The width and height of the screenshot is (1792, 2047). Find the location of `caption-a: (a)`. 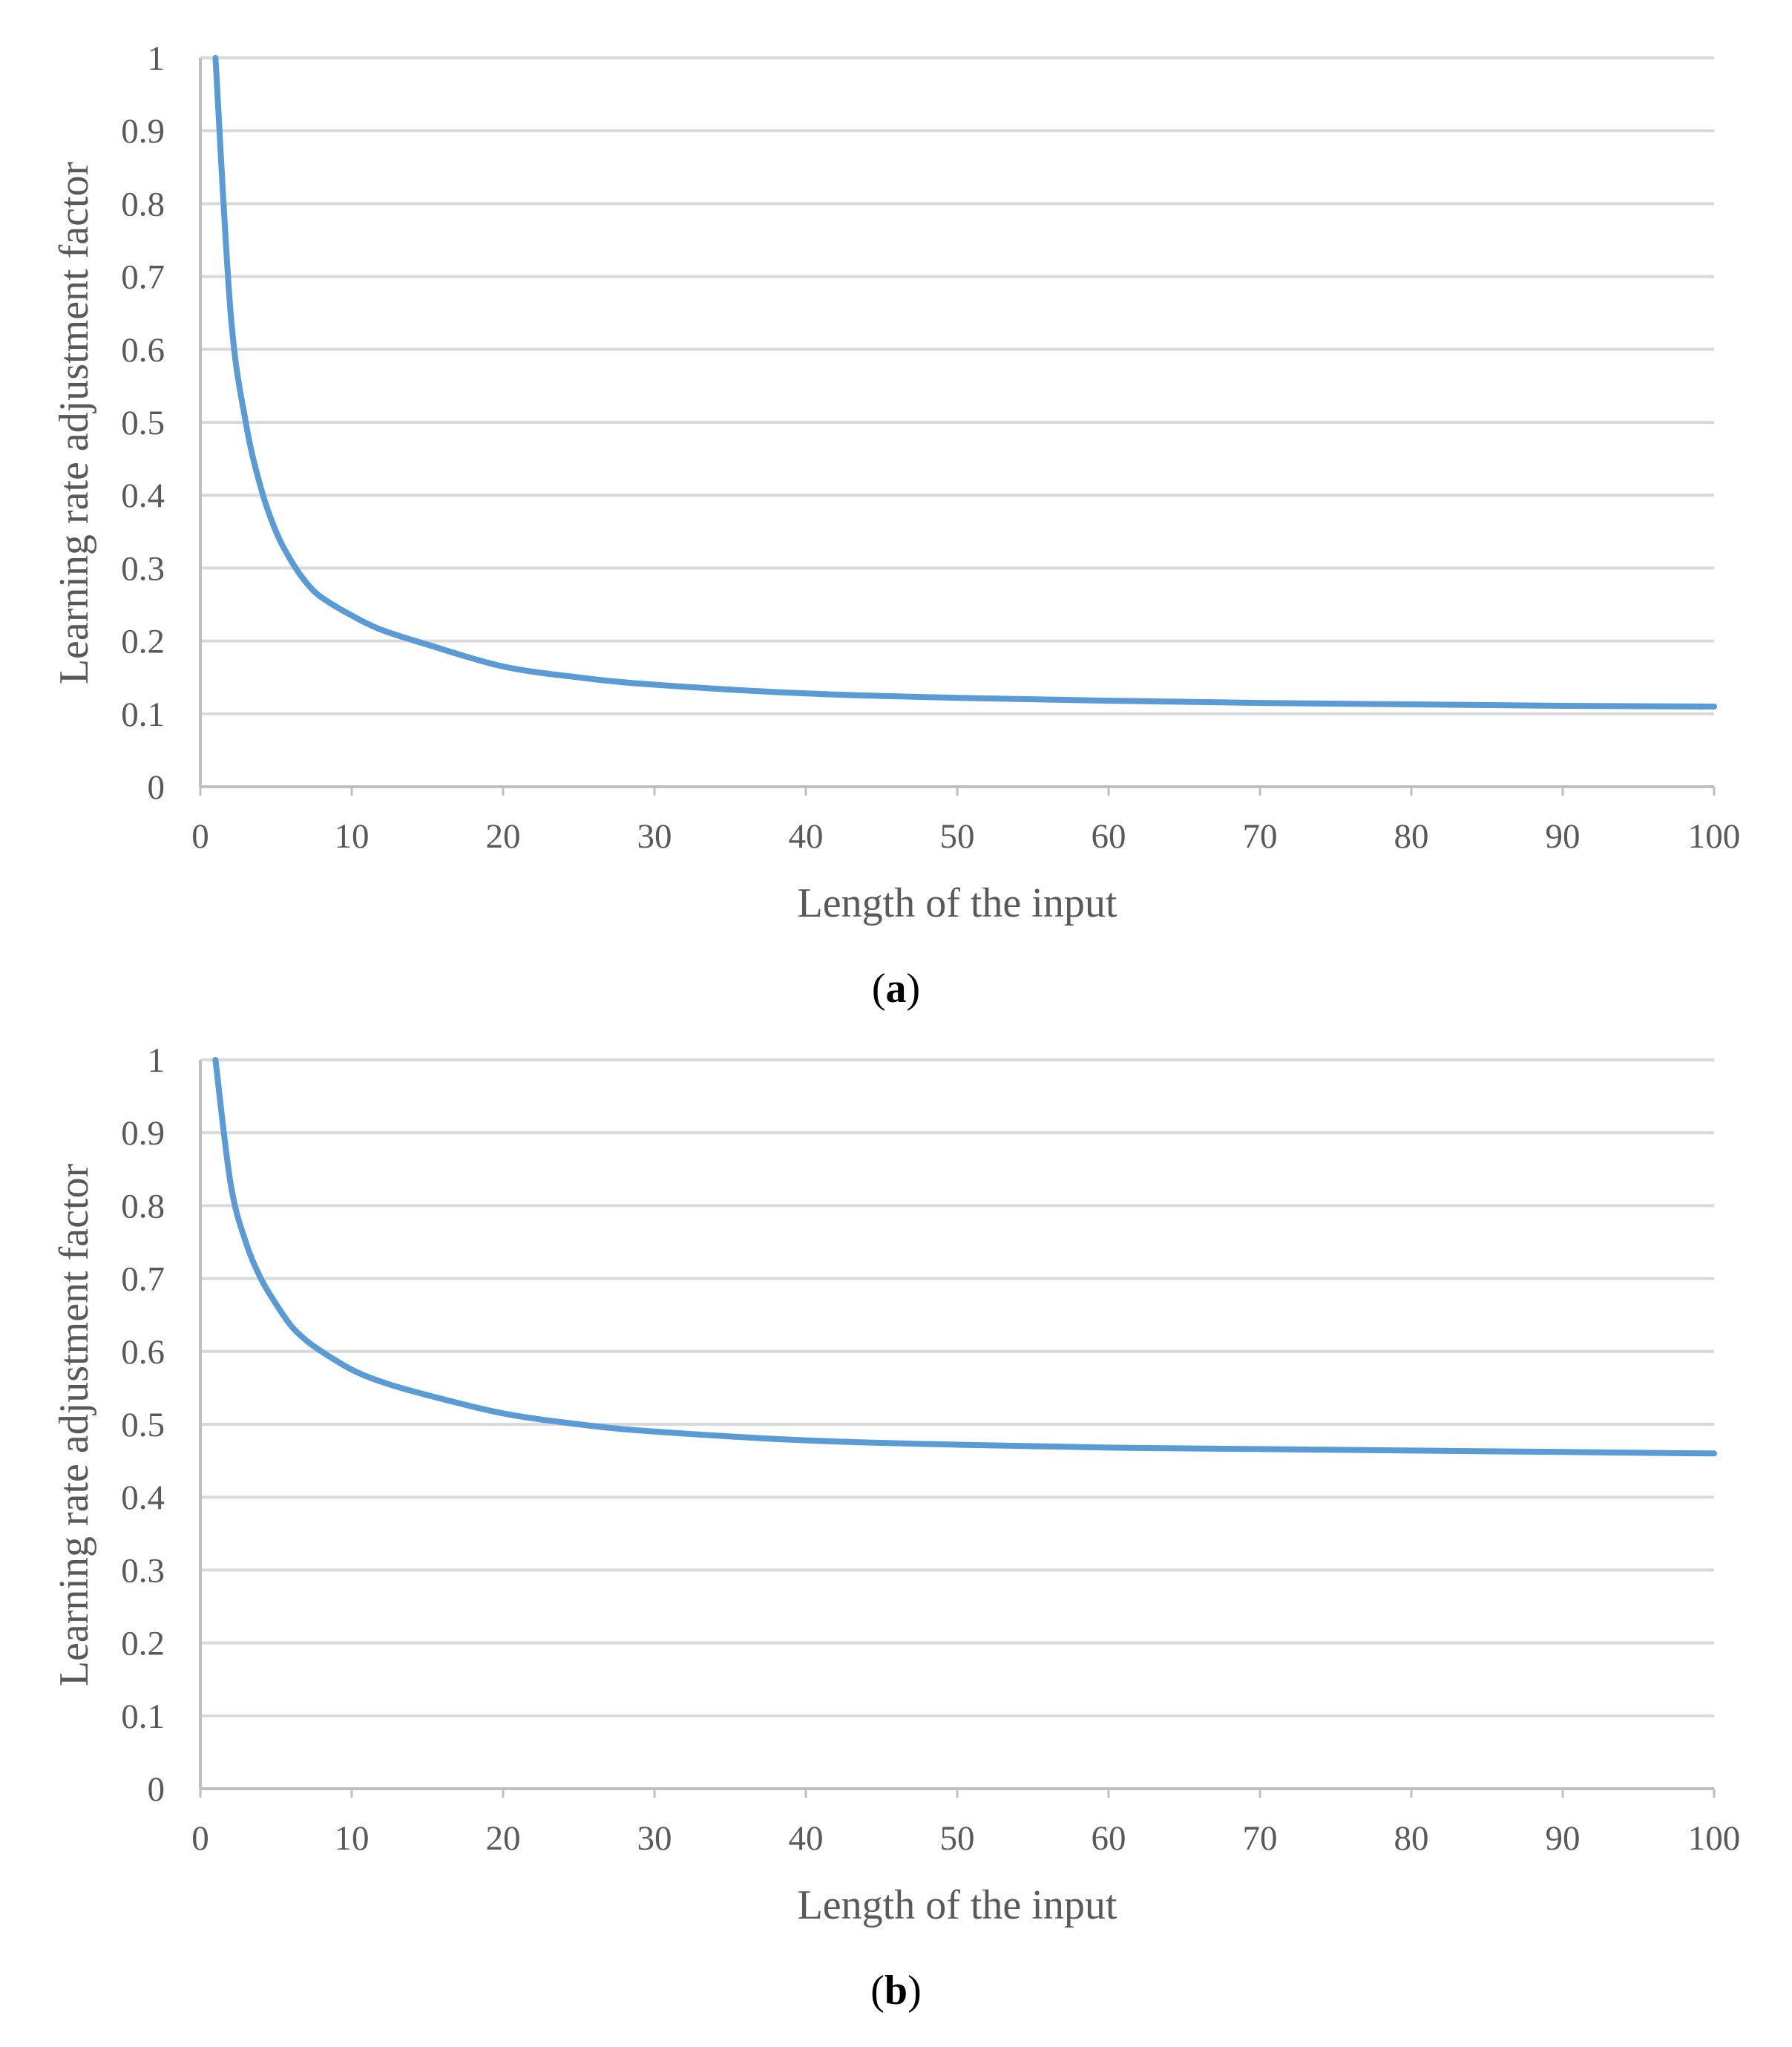

caption-a: (a) is located at coordinates (896, 989).